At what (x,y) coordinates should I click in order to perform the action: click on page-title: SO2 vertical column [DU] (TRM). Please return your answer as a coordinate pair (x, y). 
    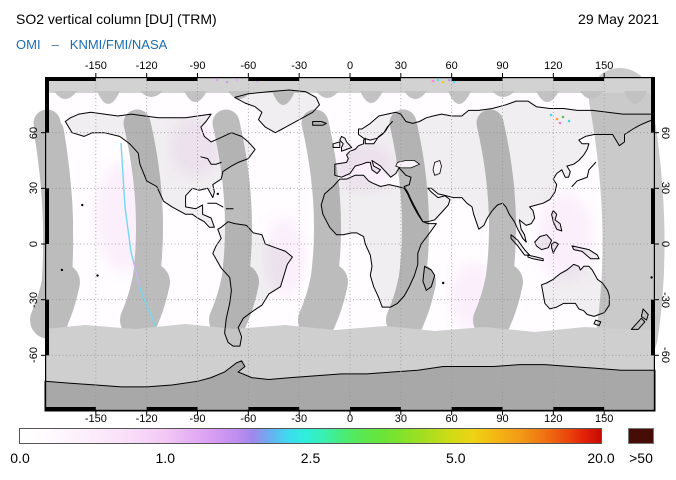
    Looking at the image, I should click on (116, 19).